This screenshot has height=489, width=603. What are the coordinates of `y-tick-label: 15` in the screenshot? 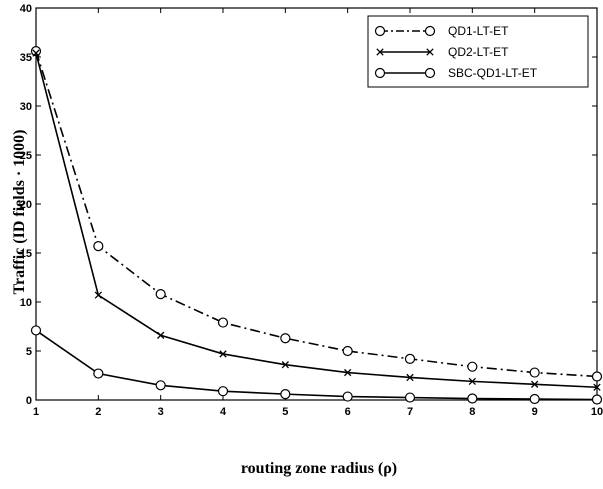 It's located at (26, 254).